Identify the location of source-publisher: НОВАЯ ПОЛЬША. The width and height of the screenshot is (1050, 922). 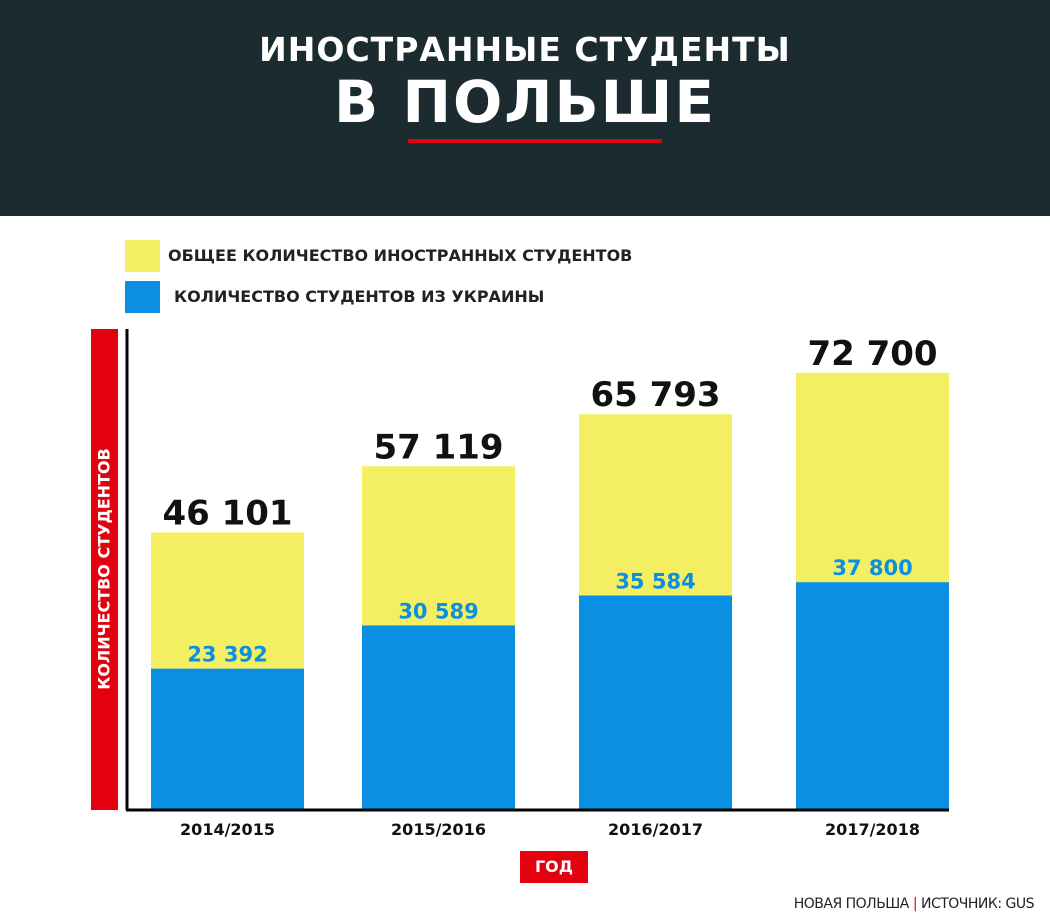
(851, 904).